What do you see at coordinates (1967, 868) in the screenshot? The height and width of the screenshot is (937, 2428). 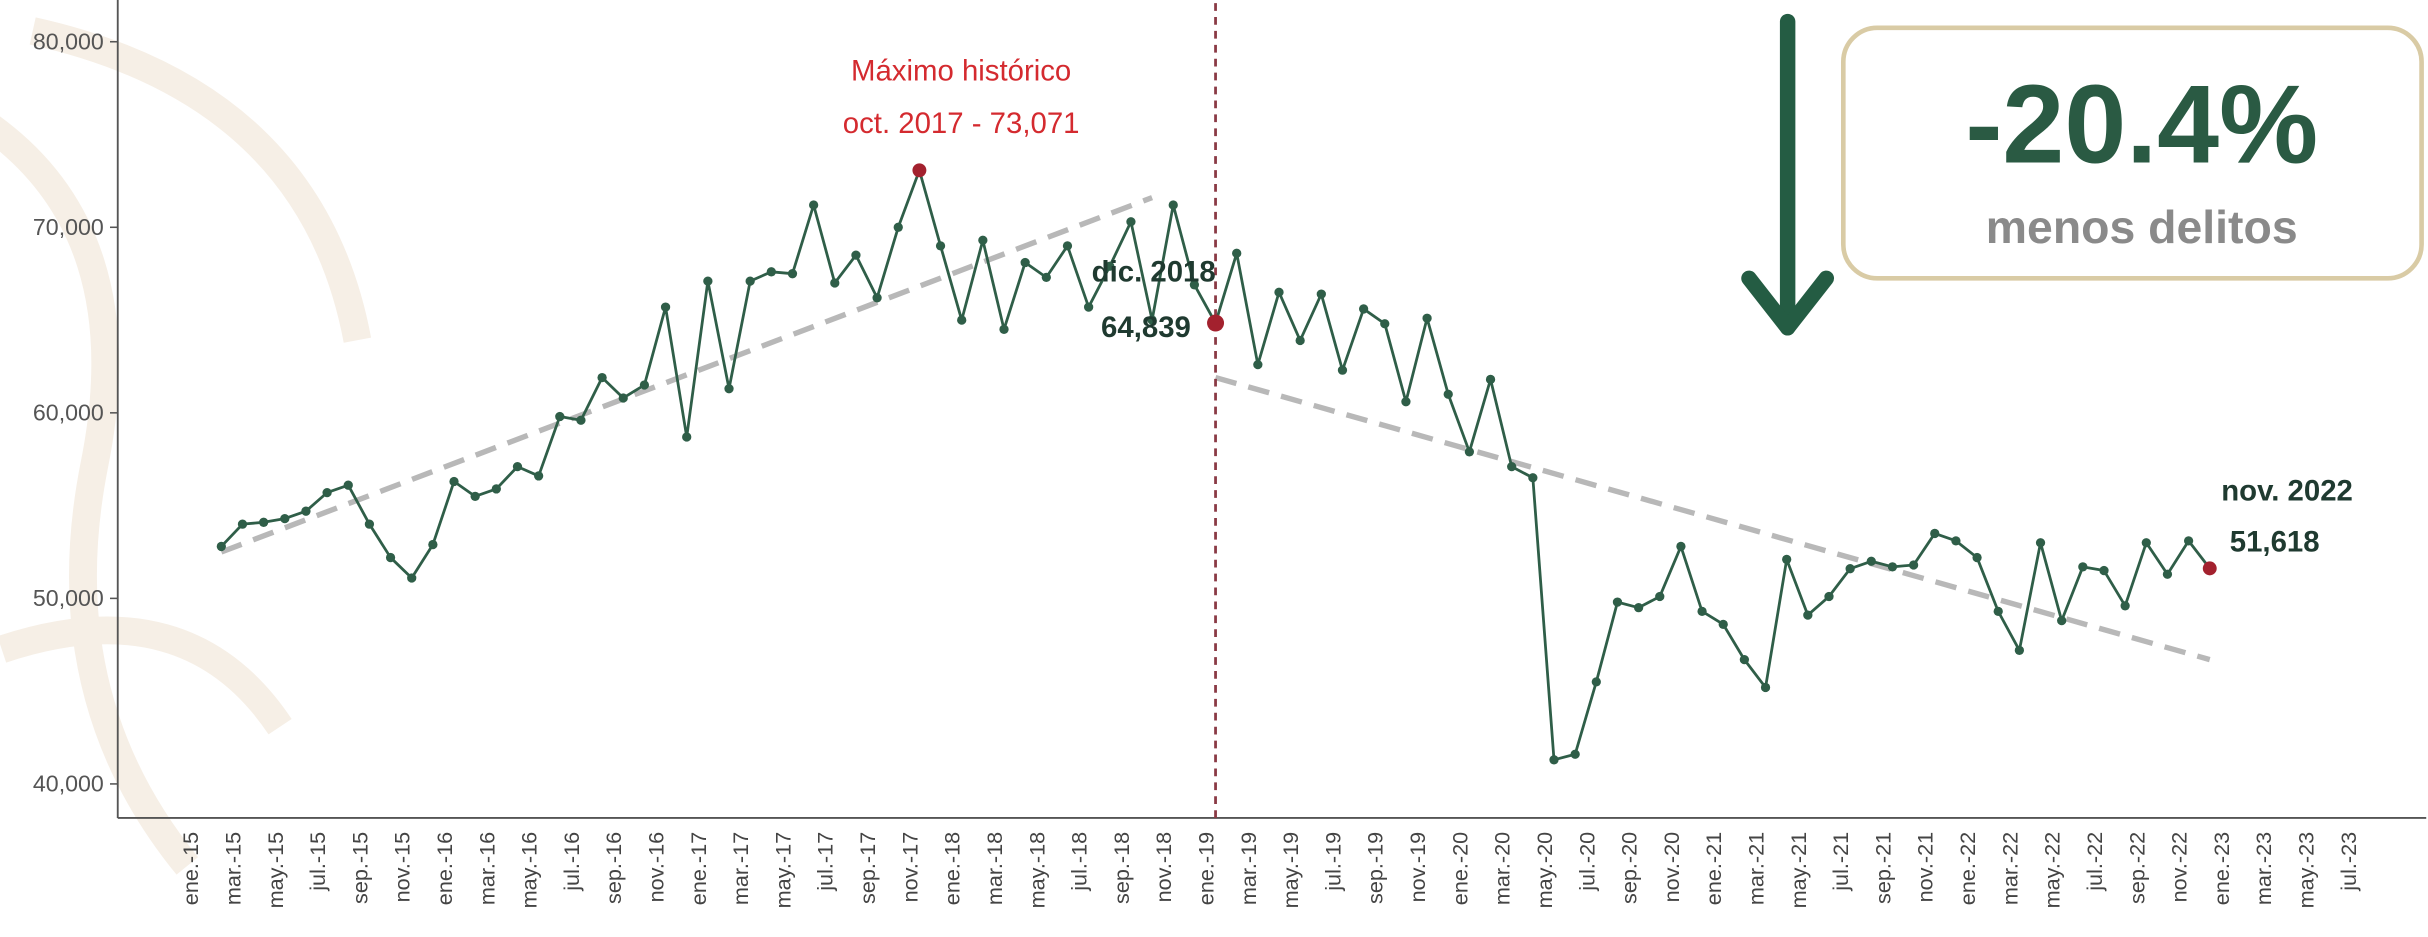 I see `x-tick-label: ene.-22` at bounding box center [1967, 868].